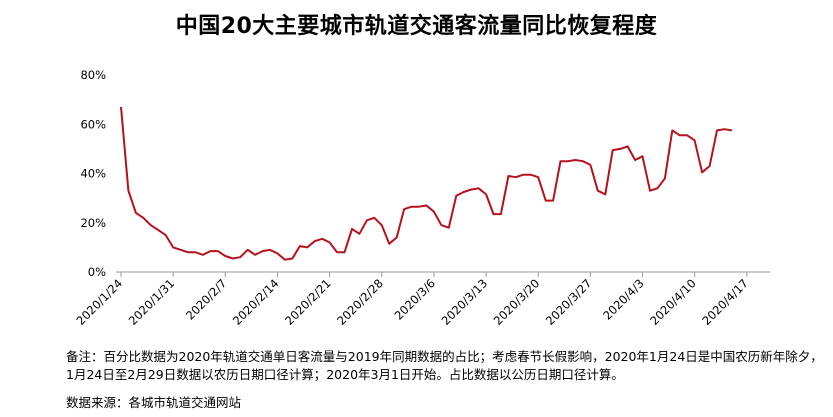 The image size is (833, 417). I want to click on y-axis: 0% 20% 40% 60% 80%, so click(93, 173).